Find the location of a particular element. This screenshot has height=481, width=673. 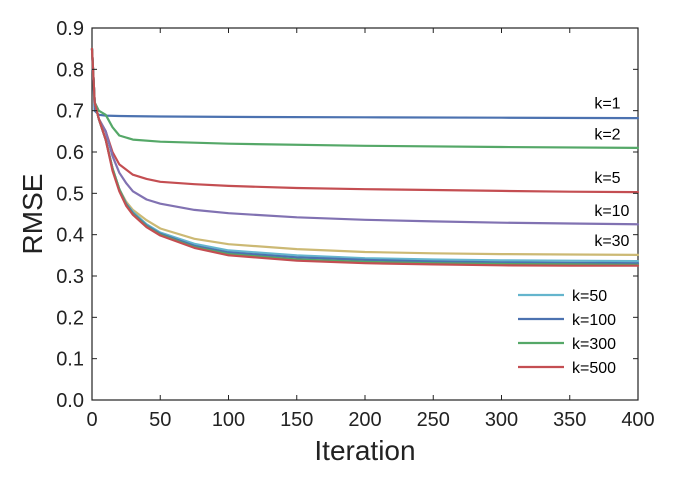

annotation-label: k=30 is located at coordinates (611, 241).